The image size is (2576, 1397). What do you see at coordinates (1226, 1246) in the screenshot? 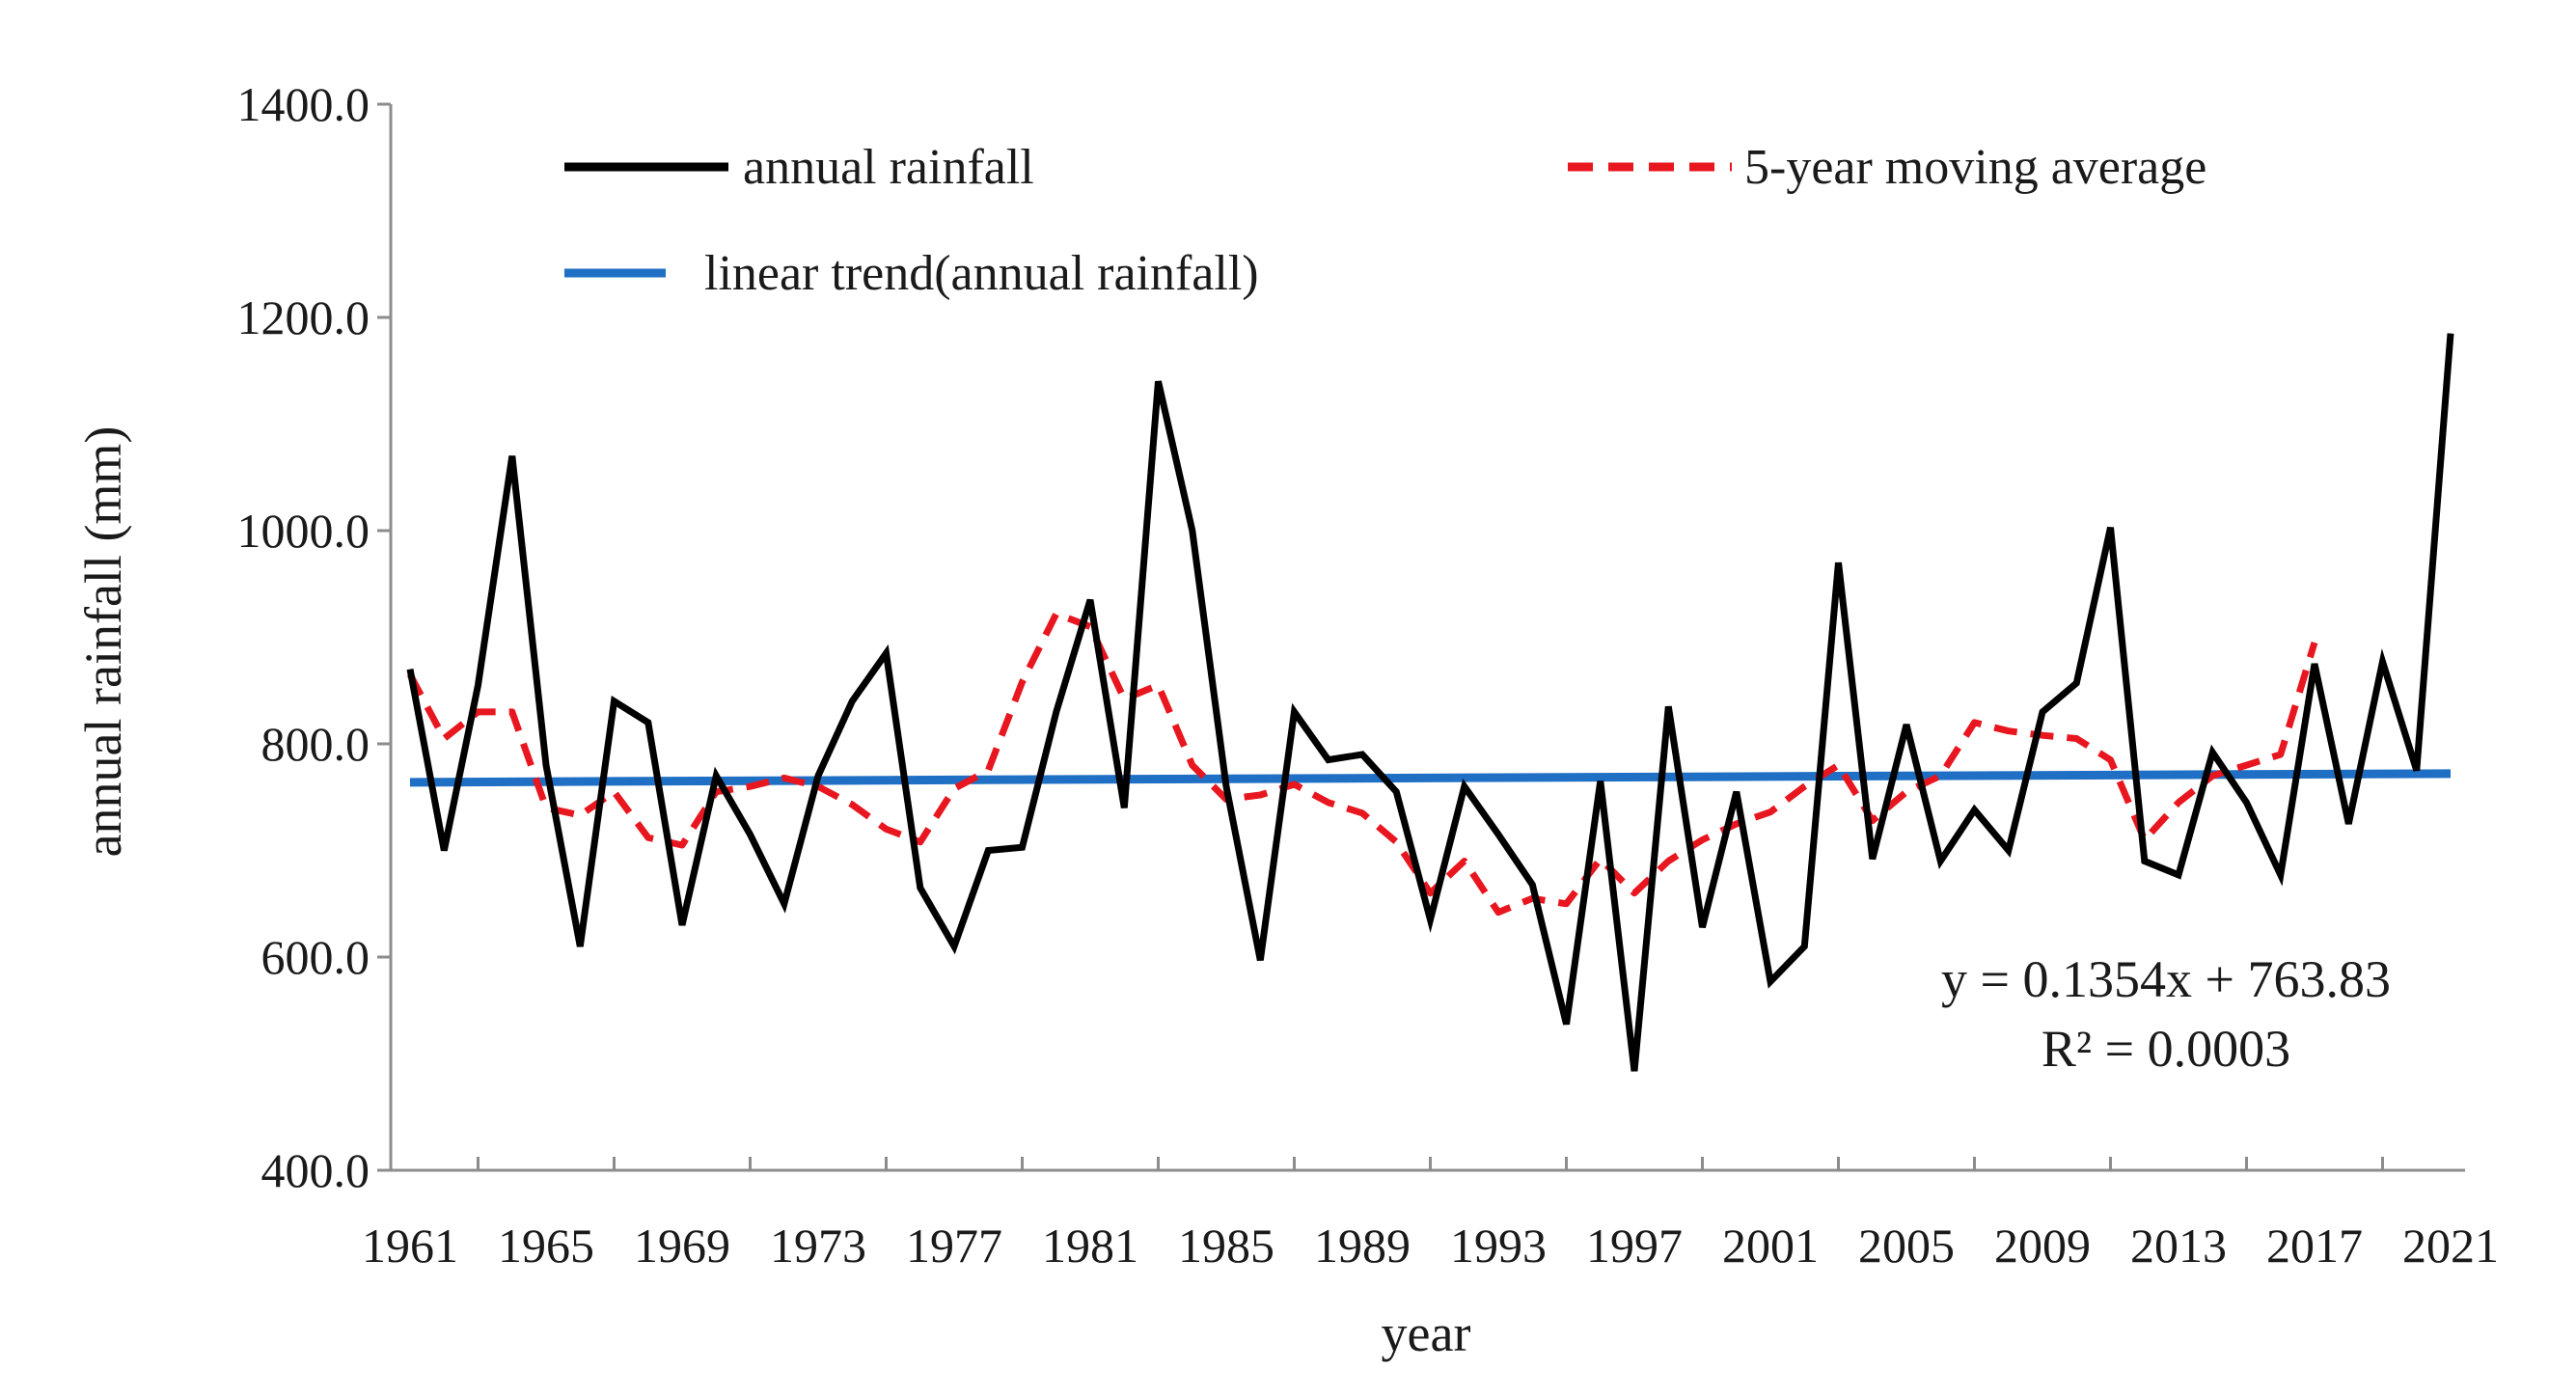
I see `x-tick-label: 1985` at bounding box center [1226, 1246].